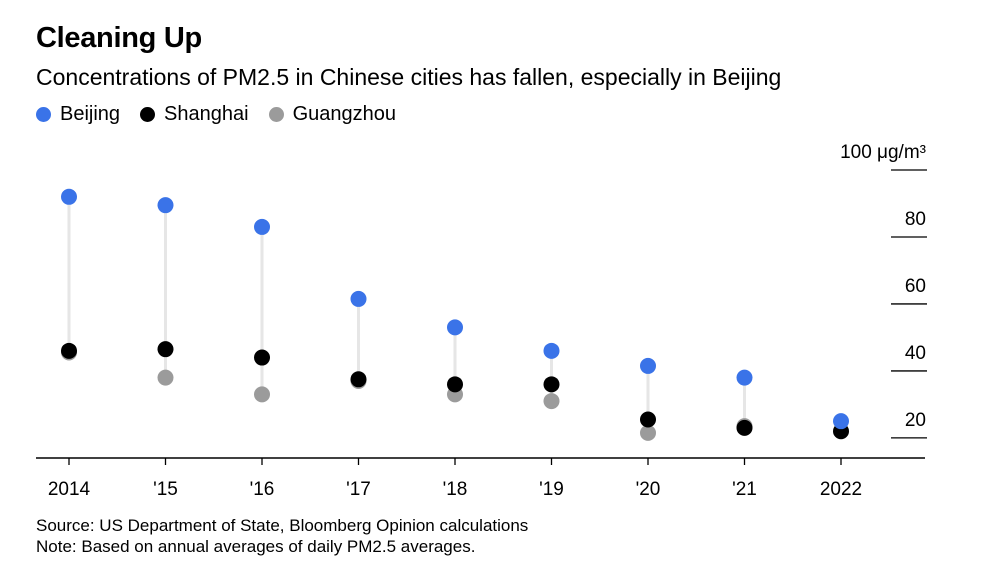  Describe the element at coordinates (841, 421) in the screenshot. I see `point-beijing-2022` at that location.